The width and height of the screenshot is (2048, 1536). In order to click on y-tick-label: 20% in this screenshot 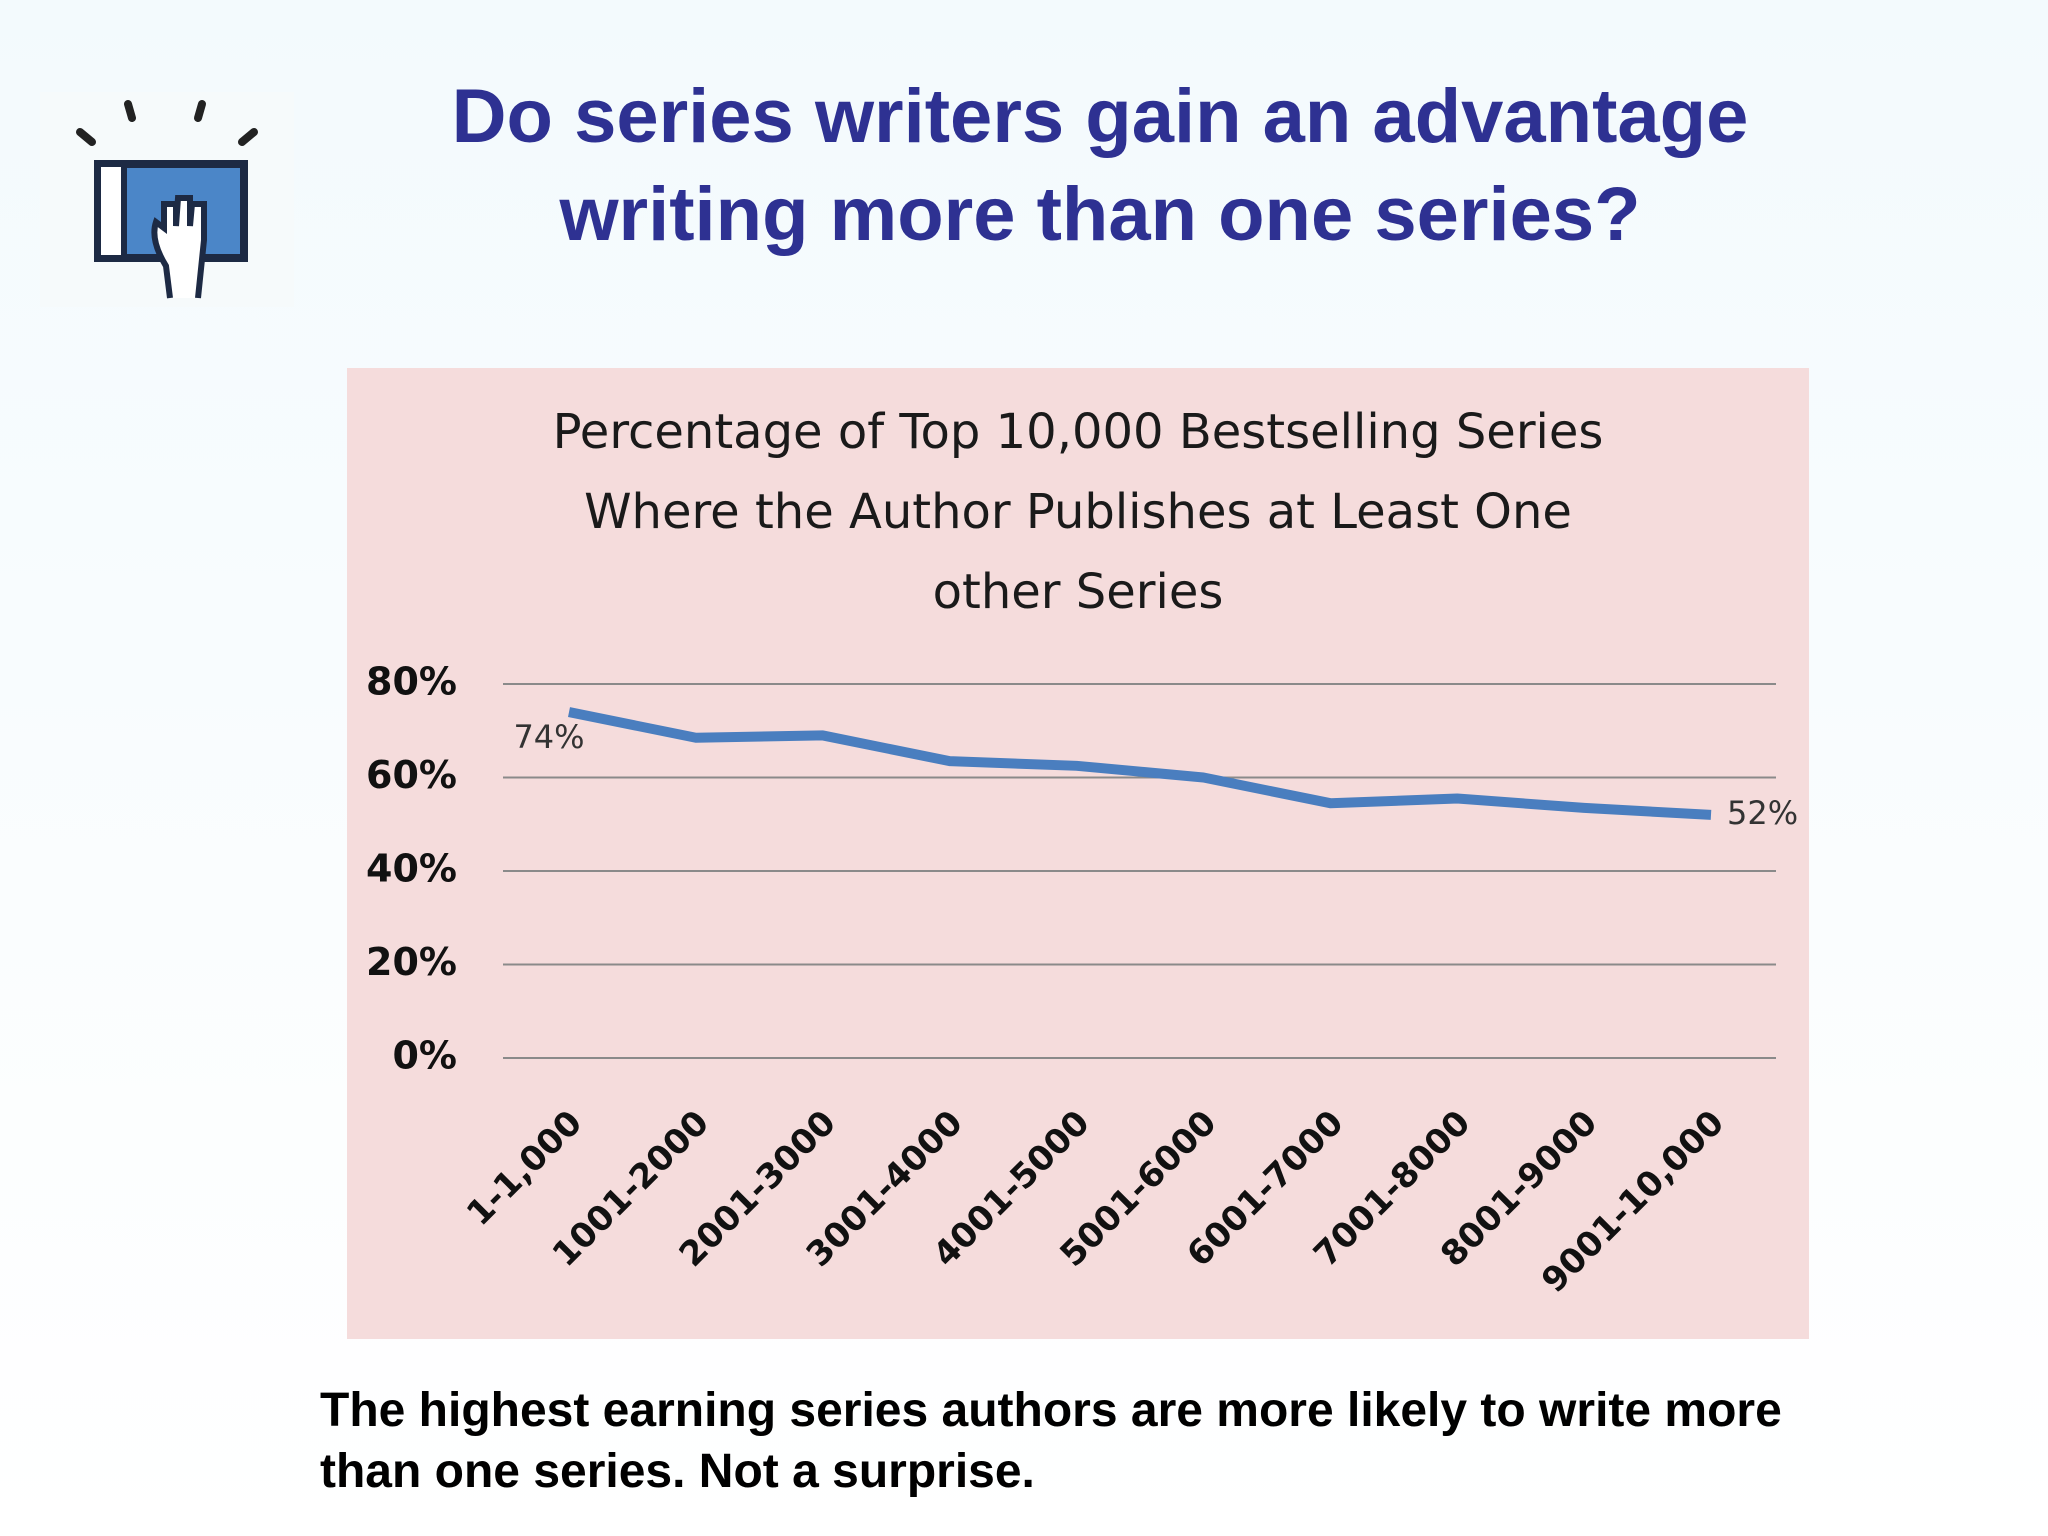, I will do `click(411, 962)`.